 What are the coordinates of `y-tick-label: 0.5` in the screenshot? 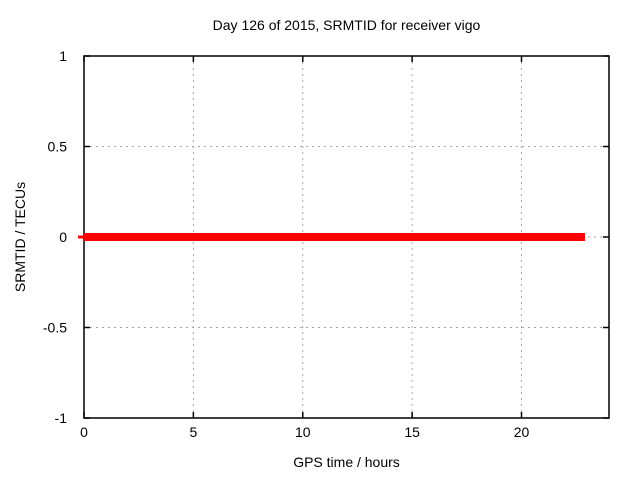 It's located at (58, 147).